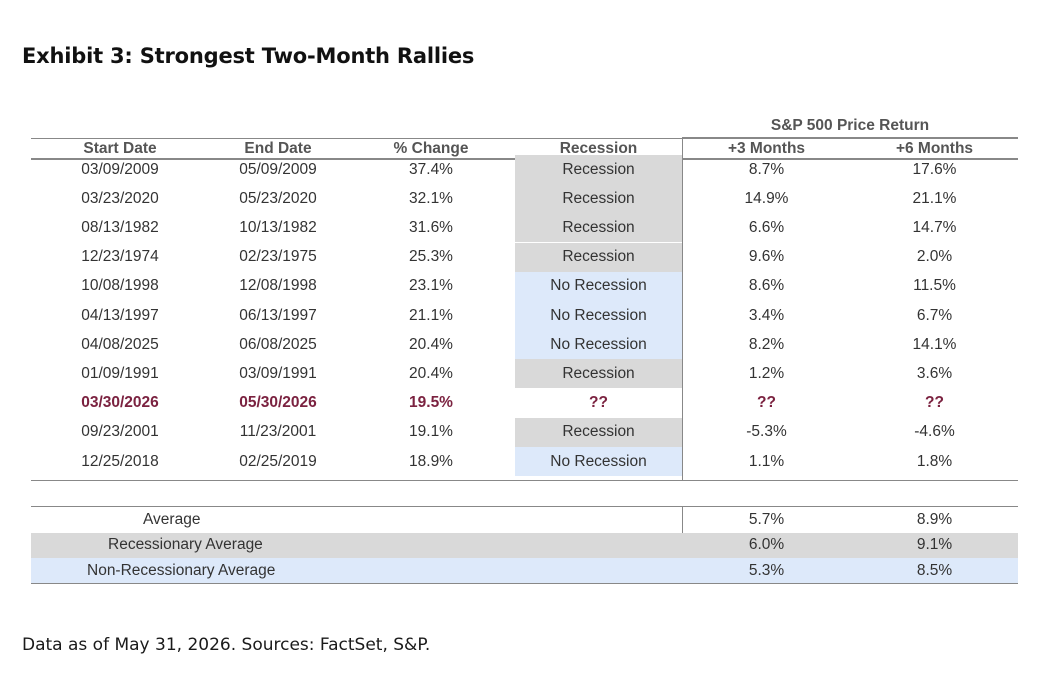 This screenshot has width=1040, height=674. What do you see at coordinates (934, 286) in the screenshot?
I see `return-6m-cell: 11.5%` at bounding box center [934, 286].